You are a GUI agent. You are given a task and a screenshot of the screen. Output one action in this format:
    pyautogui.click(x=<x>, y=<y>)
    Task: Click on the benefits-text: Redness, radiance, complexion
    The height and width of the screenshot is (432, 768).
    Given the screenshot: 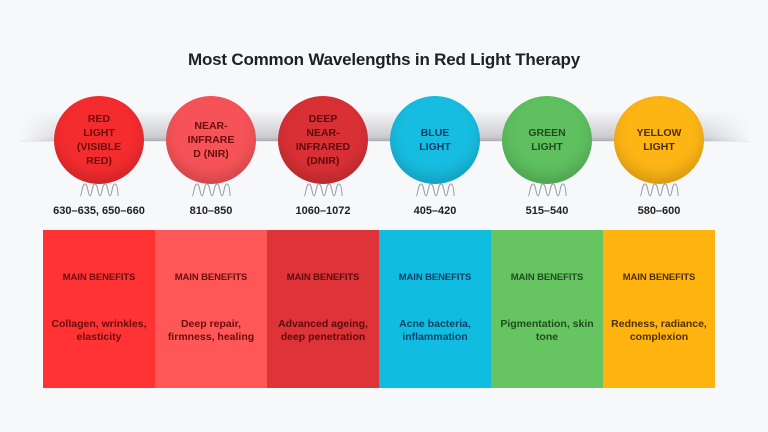 What is the action you would take?
    pyautogui.click(x=659, y=330)
    